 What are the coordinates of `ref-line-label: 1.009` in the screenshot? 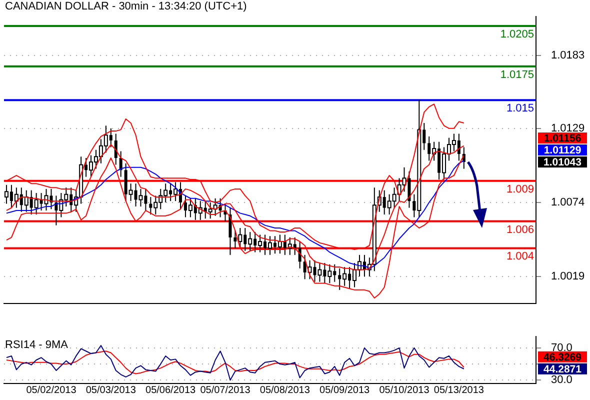 It's located at (520, 189).